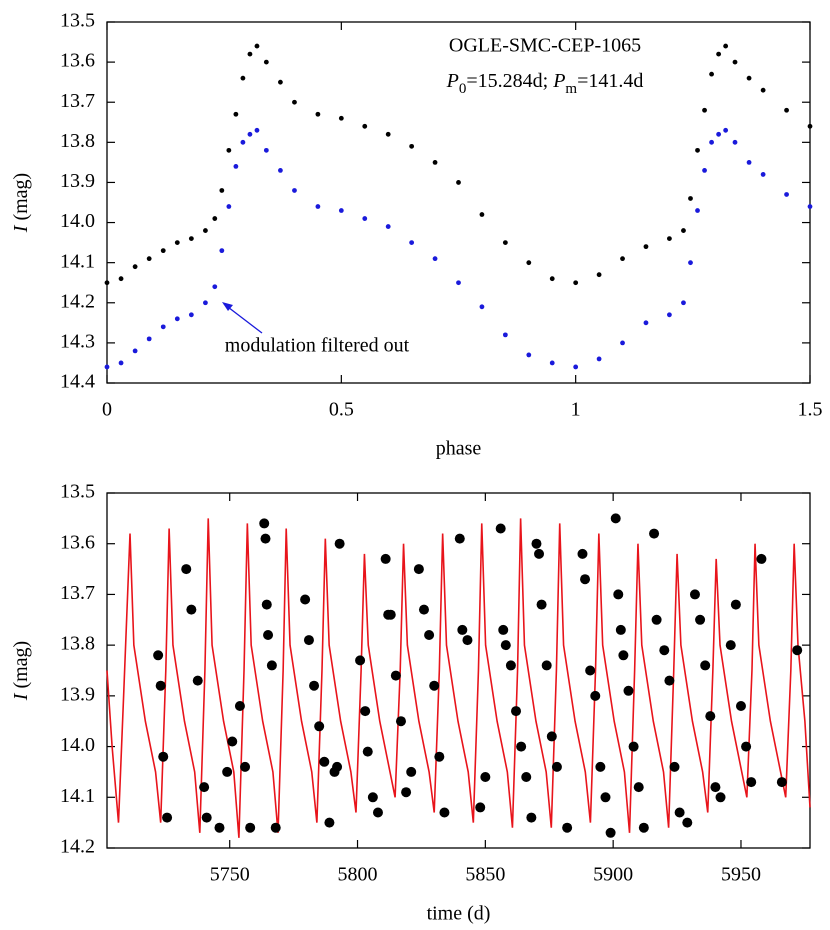 This screenshot has height=930, width=830. Describe the element at coordinates (741, 875) in the screenshot. I see `x-tick-label: 5950` at that location.